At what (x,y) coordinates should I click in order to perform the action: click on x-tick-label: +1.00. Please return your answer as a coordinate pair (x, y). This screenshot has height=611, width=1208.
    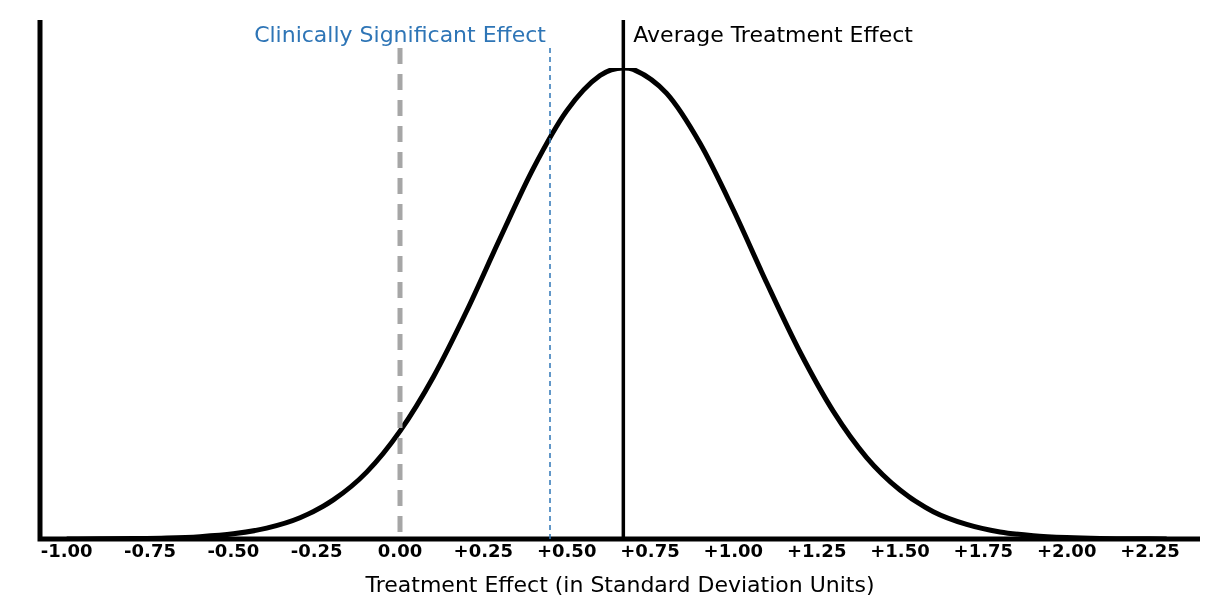
    Looking at the image, I should click on (733, 551).